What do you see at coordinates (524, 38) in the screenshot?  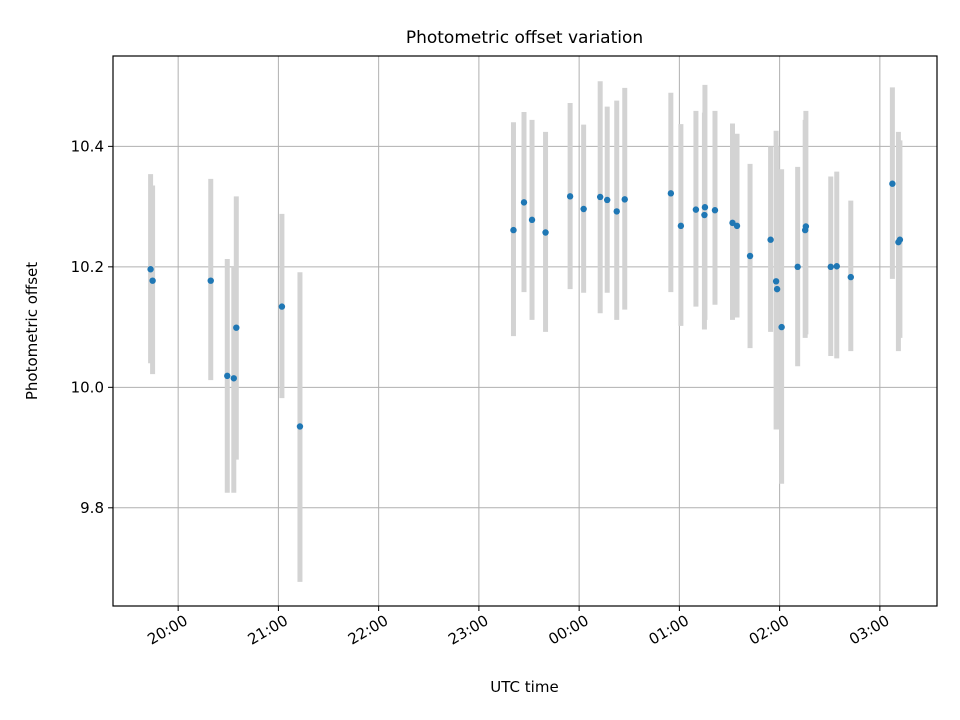 I see `chart-title: Photometric offset variation` at bounding box center [524, 38].